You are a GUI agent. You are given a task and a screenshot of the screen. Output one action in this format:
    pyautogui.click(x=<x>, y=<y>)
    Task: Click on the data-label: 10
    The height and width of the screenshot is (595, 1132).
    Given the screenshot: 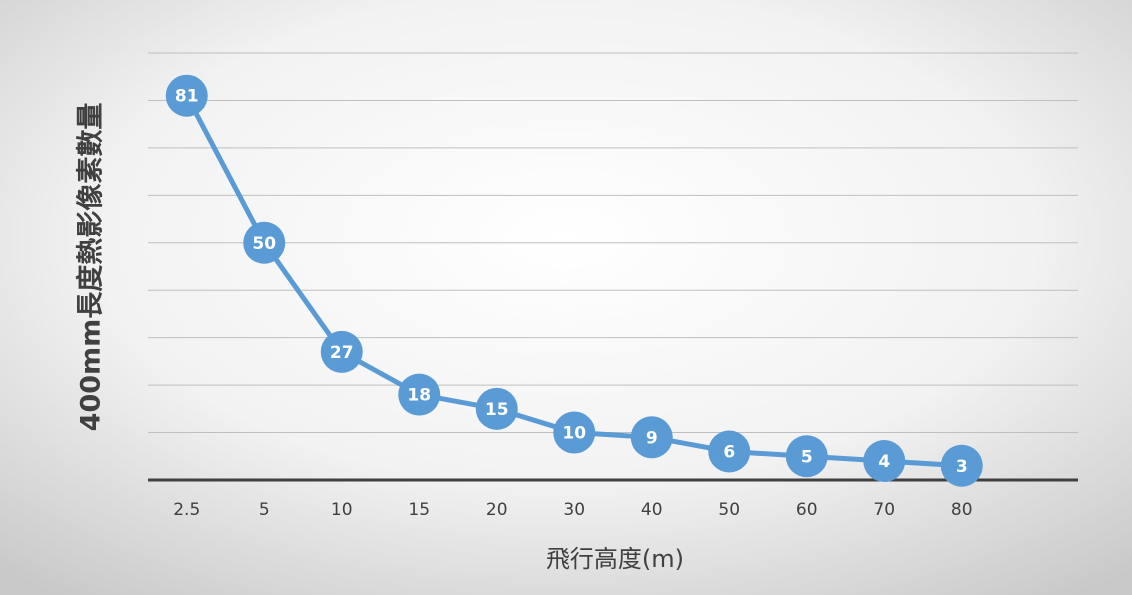 What is the action you would take?
    pyautogui.click(x=574, y=434)
    